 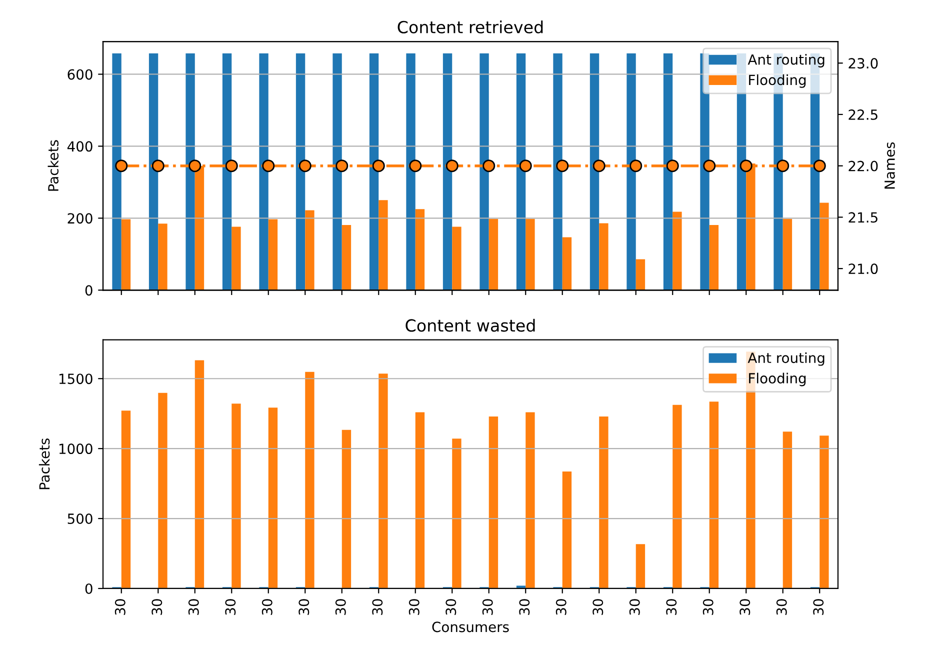 I want to click on y2-tick-label: 21.0, so click(x=863, y=269).